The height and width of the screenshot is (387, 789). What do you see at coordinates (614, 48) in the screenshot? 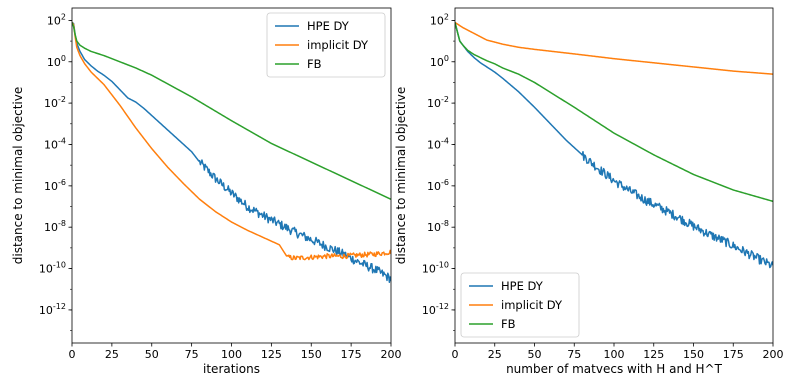
I see `series-line-implicit-dy` at bounding box center [614, 48].